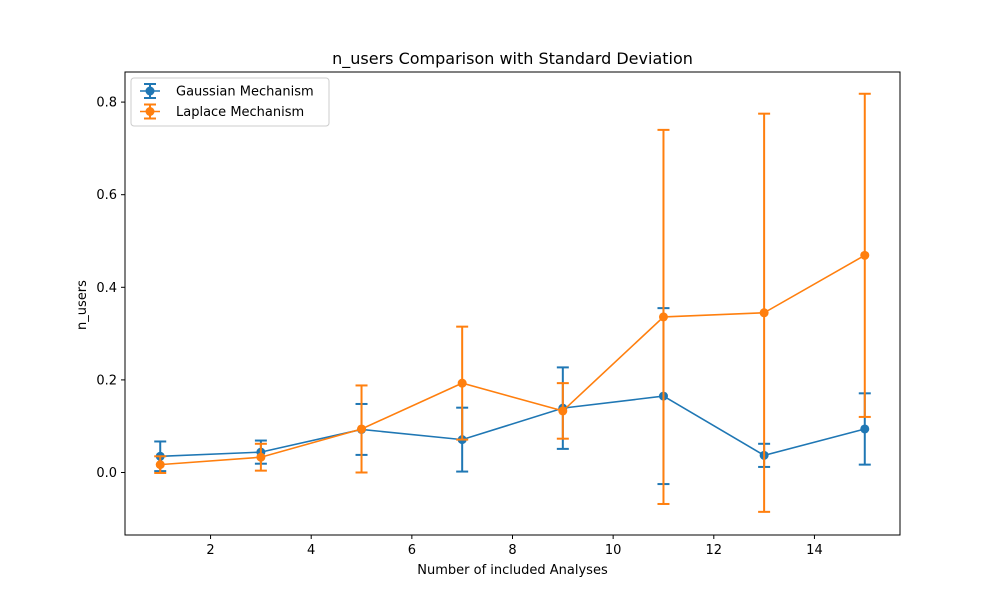 This screenshot has height=604, width=1000. Describe the element at coordinates (311, 550) in the screenshot. I see `x-tick-label: 4` at that location.